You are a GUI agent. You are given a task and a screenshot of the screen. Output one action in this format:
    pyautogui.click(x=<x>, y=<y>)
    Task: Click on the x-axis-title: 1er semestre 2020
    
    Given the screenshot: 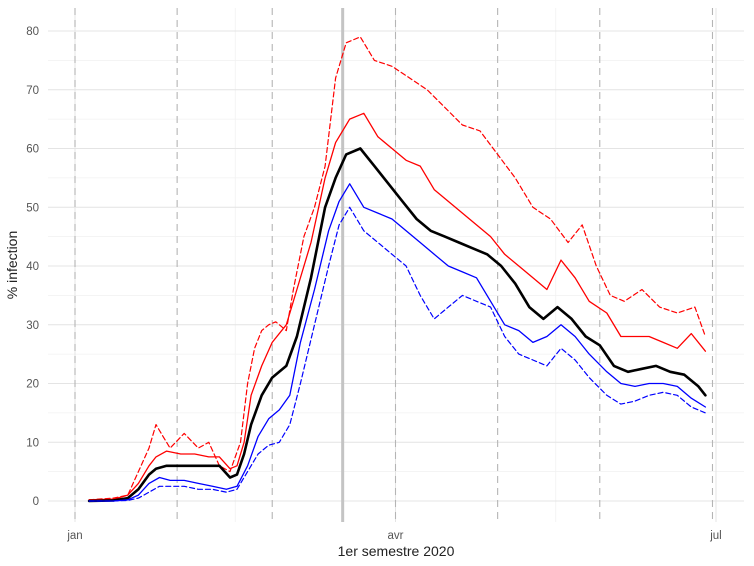 What is the action you would take?
    pyautogui.click(x=396, y=551)
    